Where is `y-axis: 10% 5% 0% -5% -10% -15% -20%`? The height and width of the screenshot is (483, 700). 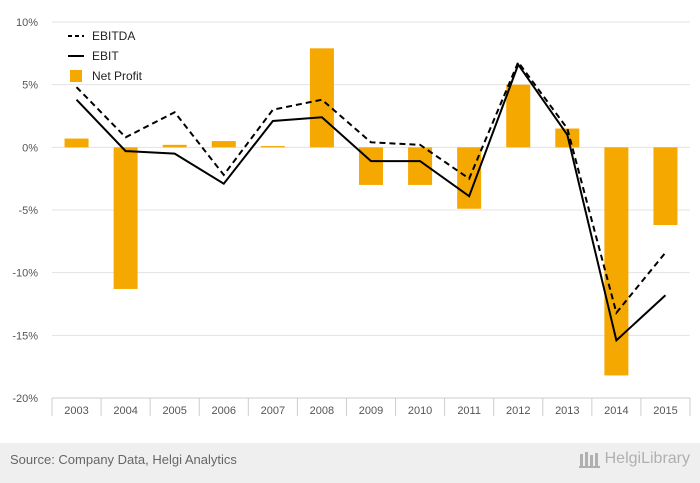 y-axis: 10% 5% 0% -5% -10% -15% -20% is located at coordinates (25, 211).